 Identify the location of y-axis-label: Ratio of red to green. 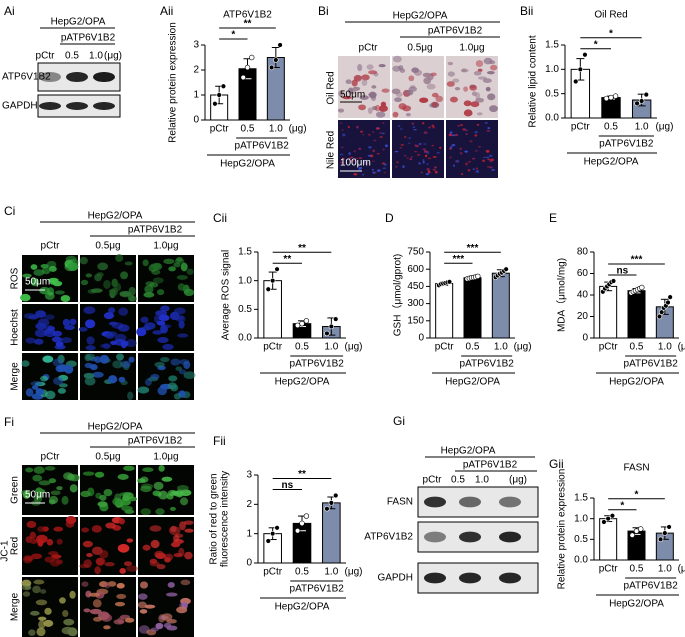
(214, 518).